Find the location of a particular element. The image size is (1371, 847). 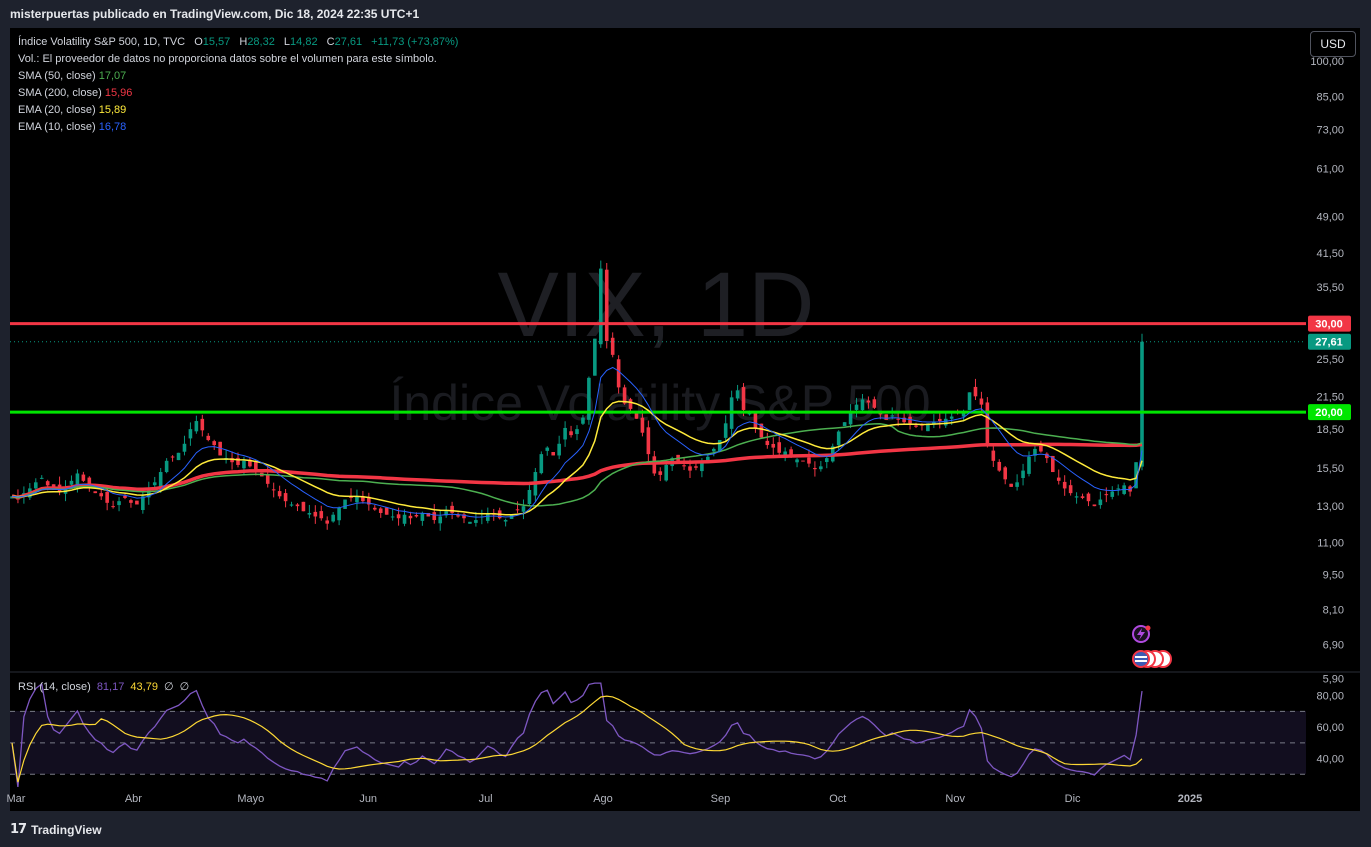

sma200-line is located at coordinates (577, 471).